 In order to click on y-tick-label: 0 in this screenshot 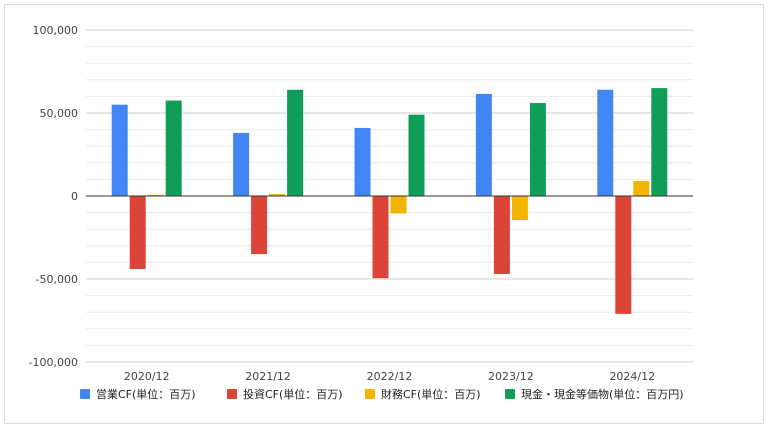, I will do `click(74, 196)`.